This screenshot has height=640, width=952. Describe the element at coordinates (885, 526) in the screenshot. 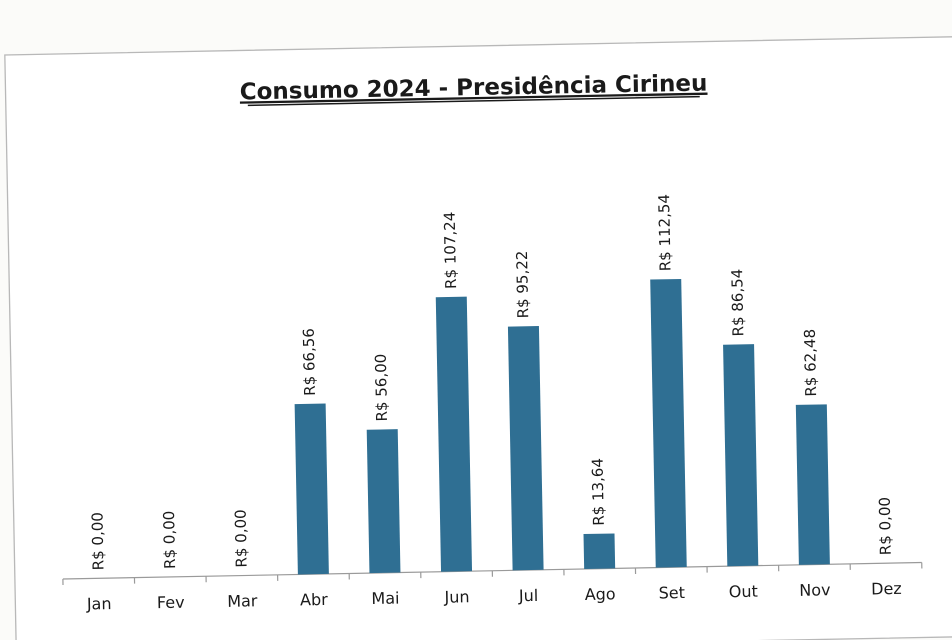

I see `data-label-dez: R$ 0,00` at that location.